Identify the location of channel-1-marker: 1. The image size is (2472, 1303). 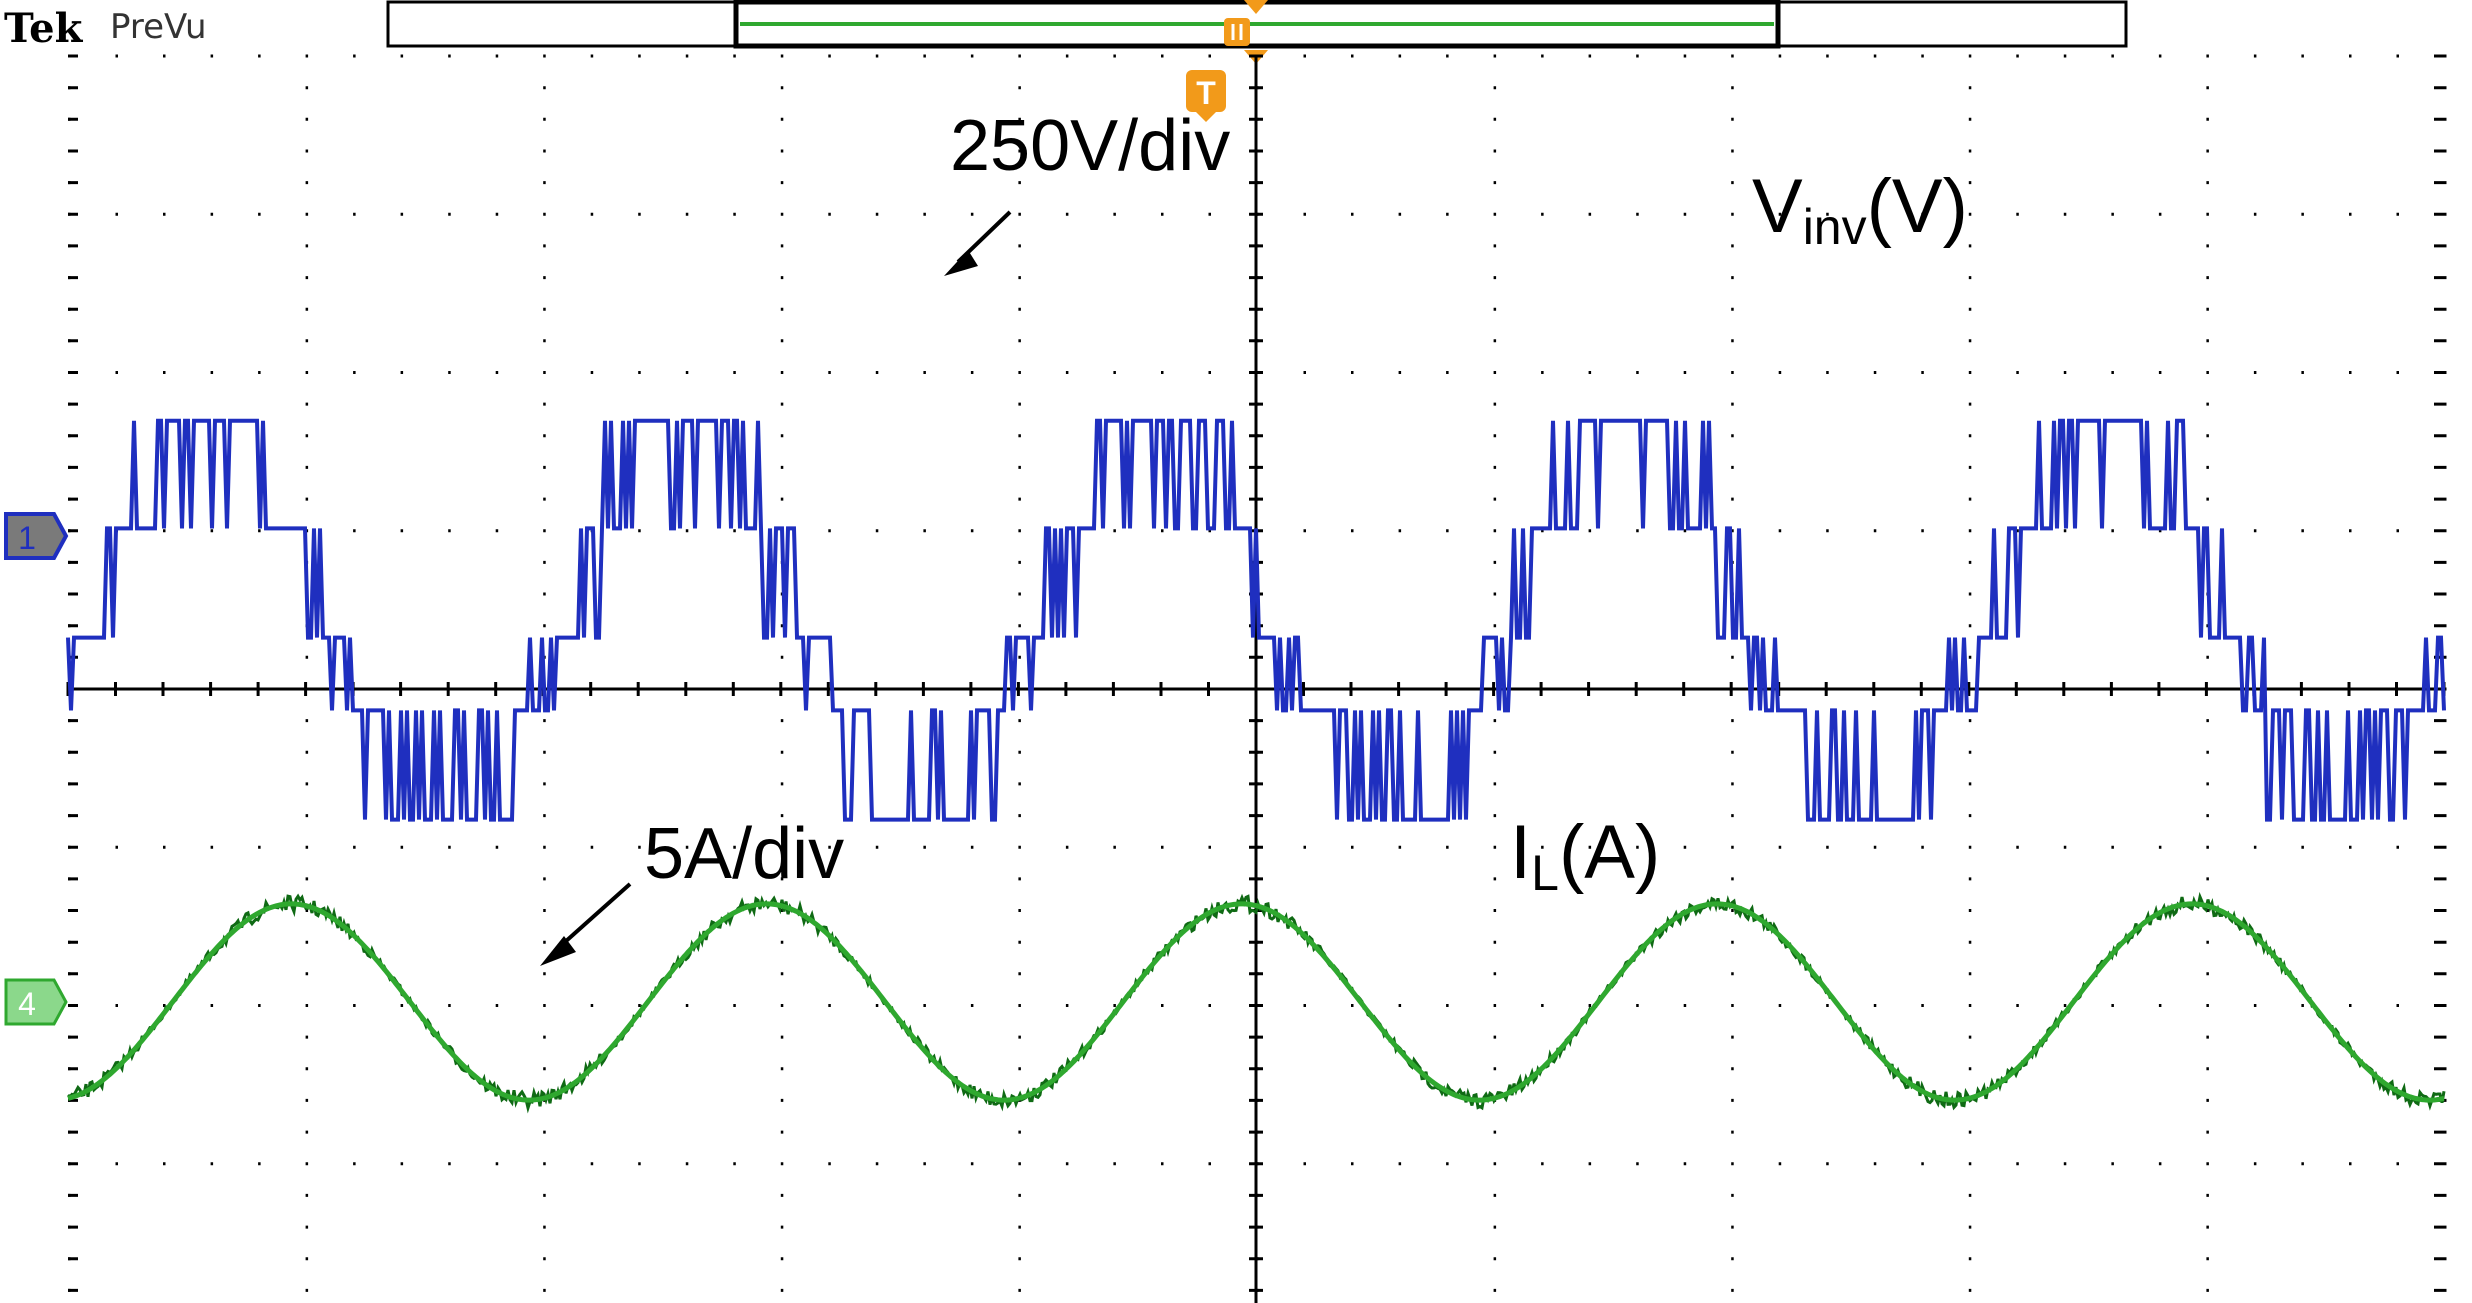
(36, 536).